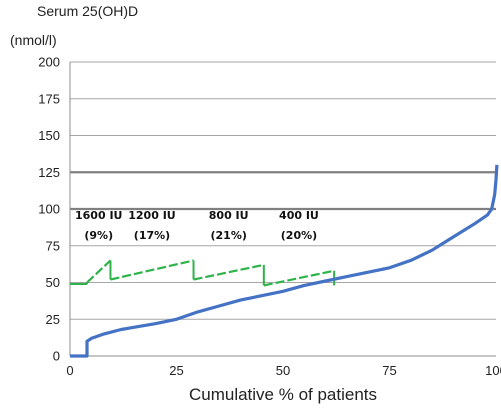 This screenshot has width=501, height=415. Describe the element at coordinates (49, 135) in the screenshot. I see `y-tick-label: 150` at that location.